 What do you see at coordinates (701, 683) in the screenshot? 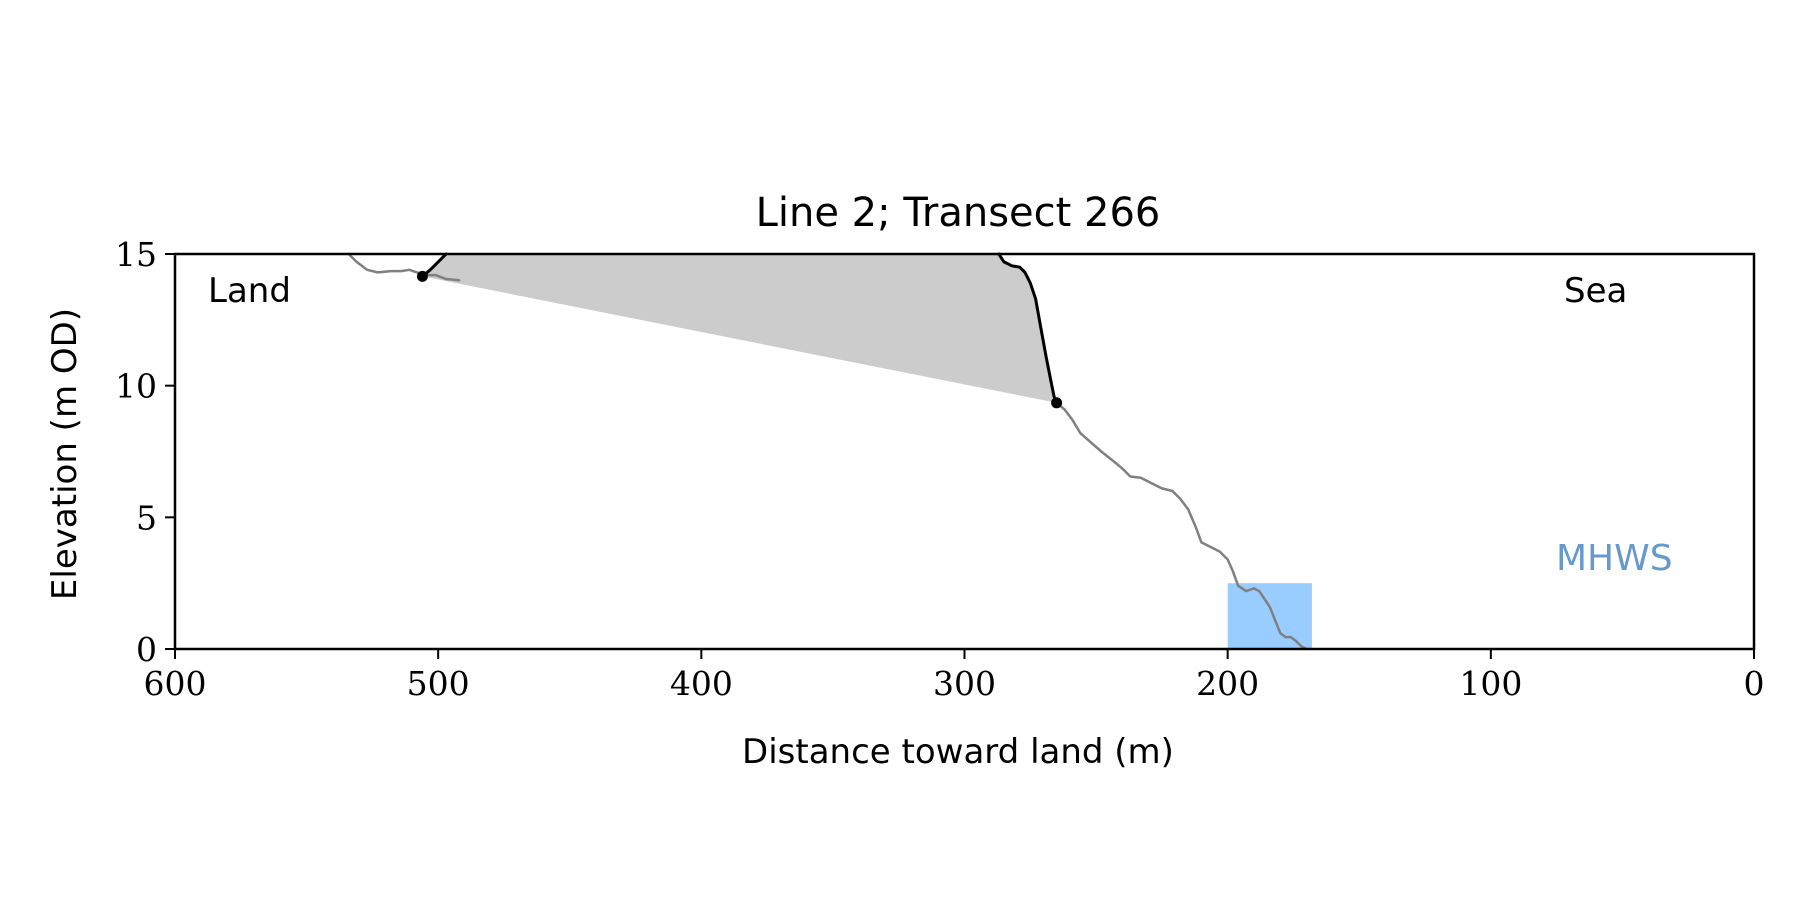
I see `x-tick-label: 400` at bounding box center [701, 683].